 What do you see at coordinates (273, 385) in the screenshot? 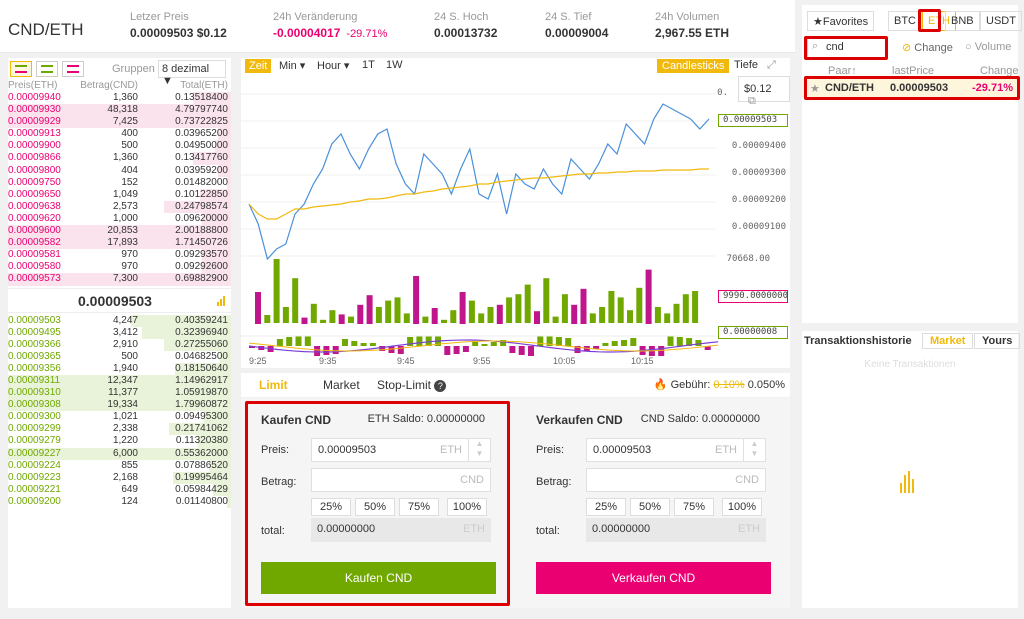
I see `tab-limit: Limit` at bounding box center [273, 385].